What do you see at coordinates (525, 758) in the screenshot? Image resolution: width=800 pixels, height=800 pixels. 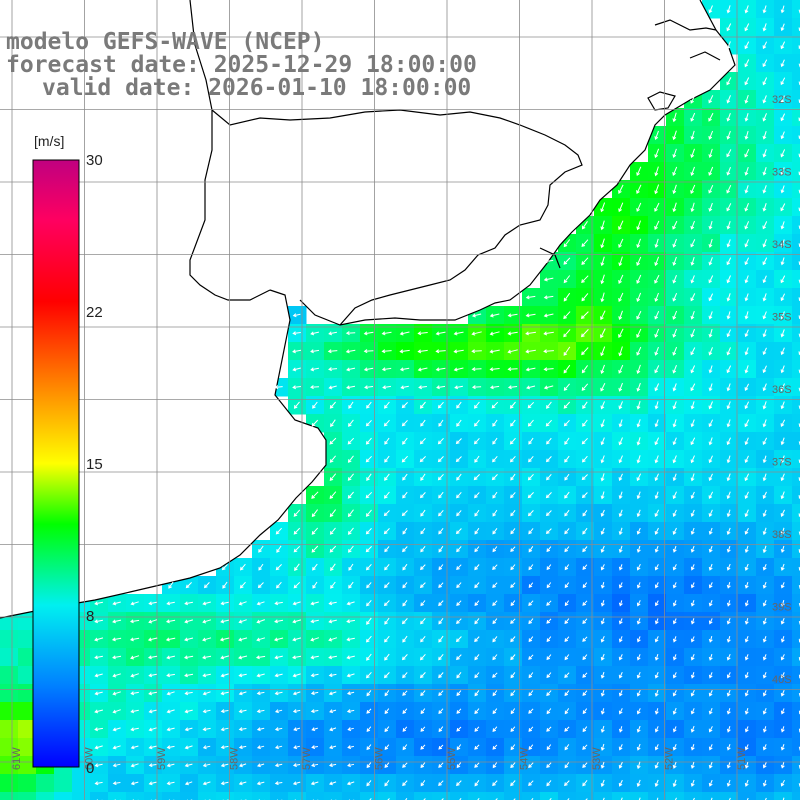 I see `longitude-label: 54W` at bounding box center [525, 758].